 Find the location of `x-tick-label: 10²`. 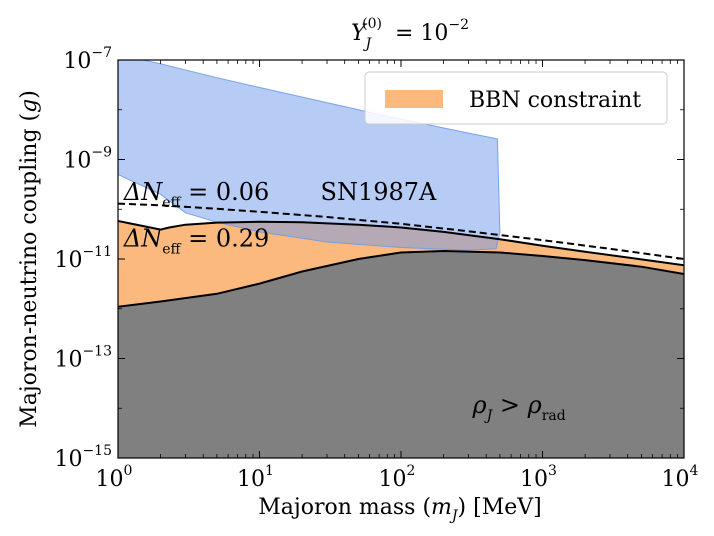

x-tick-label: 10² is located at coordinates (397, 477).